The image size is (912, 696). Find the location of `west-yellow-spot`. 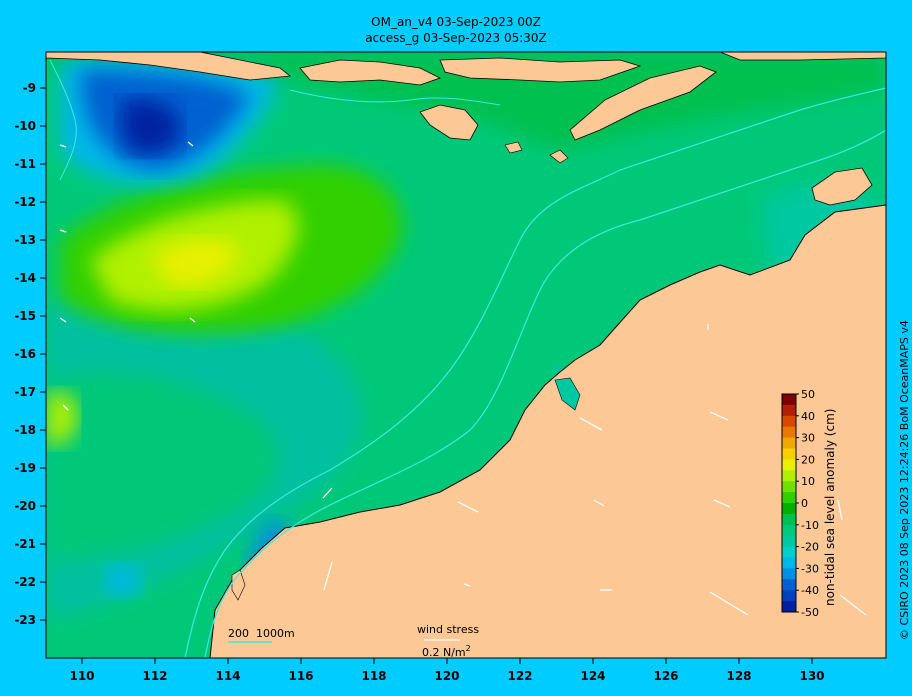

west-yellow-spot is located at coordinates (62, 419).